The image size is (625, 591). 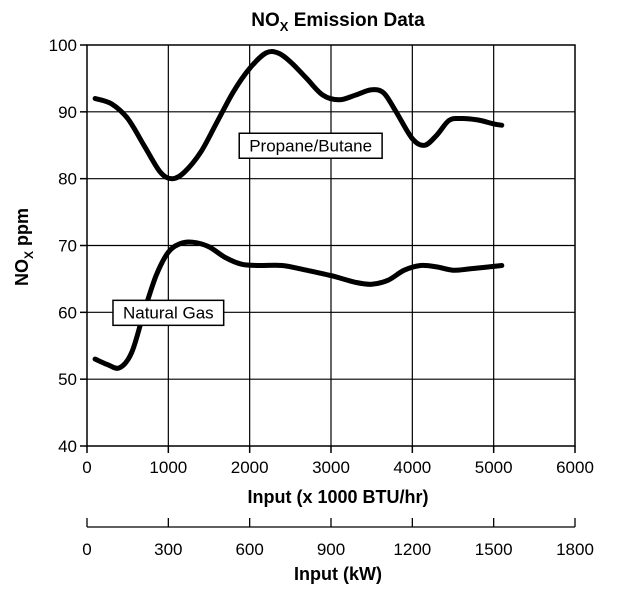 I want to click on ylabel-rest: ppm, so click(x=22, y=229).